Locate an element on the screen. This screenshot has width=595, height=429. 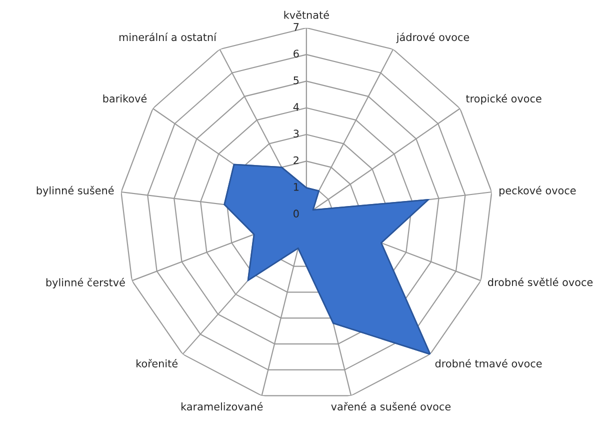
y-tick-label: 1 is located at coordinates (296, 187).